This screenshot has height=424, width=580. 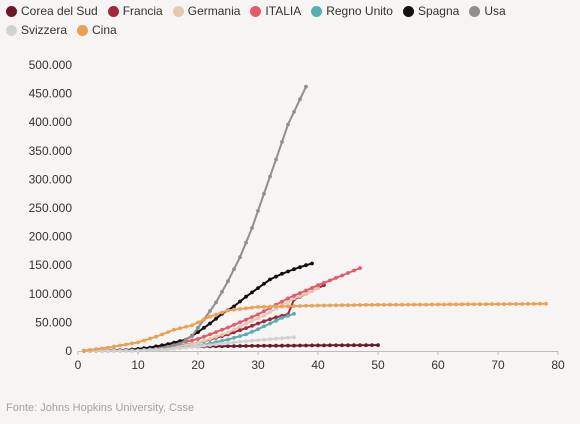 I want to click on y-tick-label: 0, so click(x=68, y=351).